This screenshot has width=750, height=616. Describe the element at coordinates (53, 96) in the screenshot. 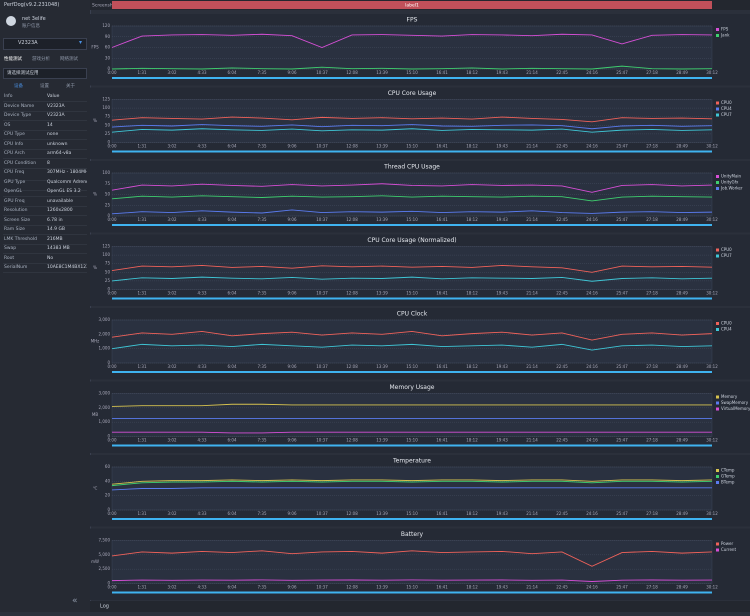

I see `info-value: Value` at that location.